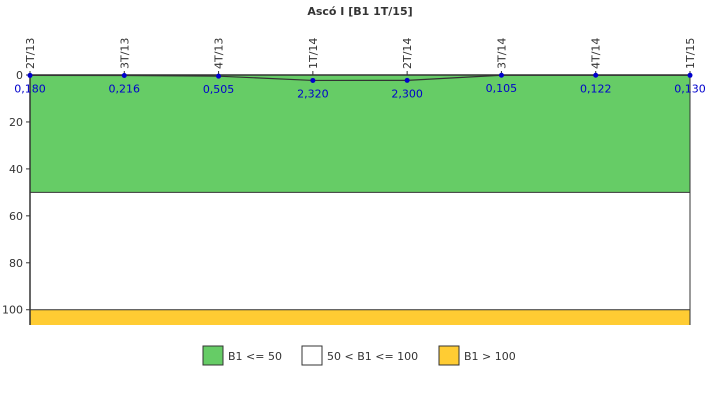  Describe the element at coordinates (407, 53) in the screenshot. I see `x-tick-label: 2T/14` at that location.